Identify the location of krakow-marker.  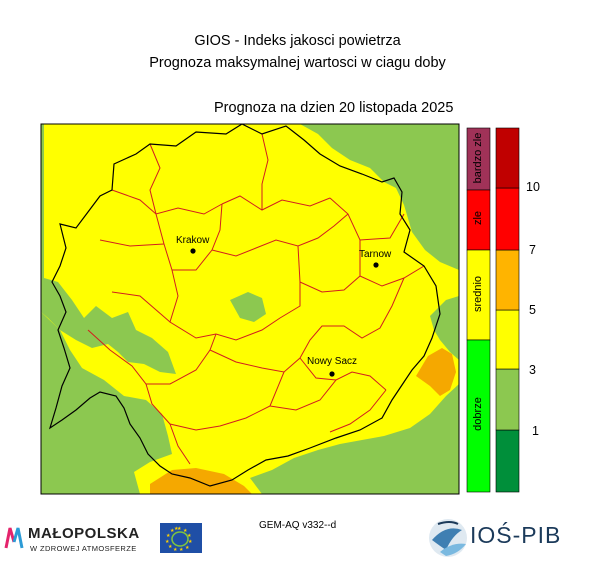
(193, 251).